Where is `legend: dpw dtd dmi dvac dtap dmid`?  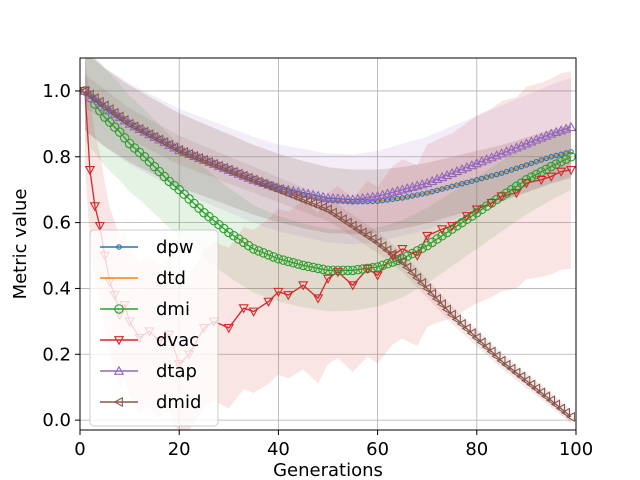 legend: dpw dtd dmi dvac dtap dmid is located at coordinates (154, 328).